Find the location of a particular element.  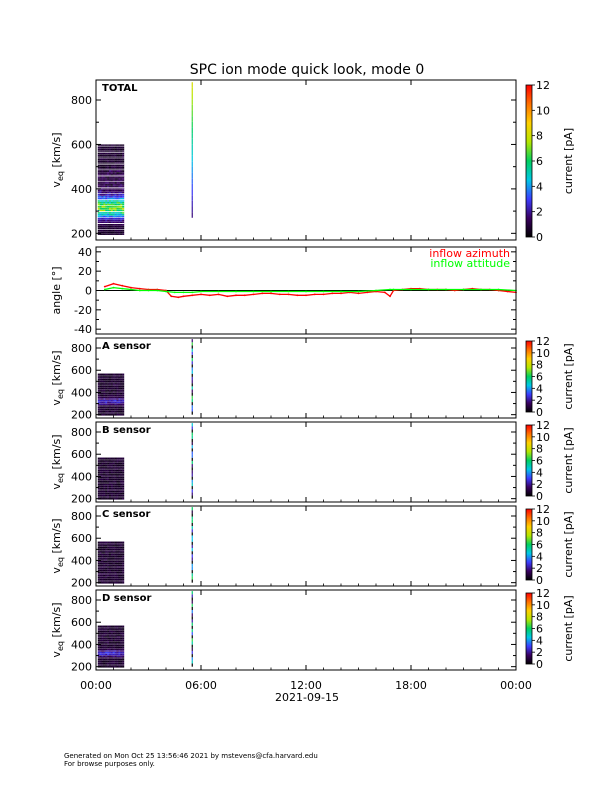

panel-frame is located at coordinates (306, 630).